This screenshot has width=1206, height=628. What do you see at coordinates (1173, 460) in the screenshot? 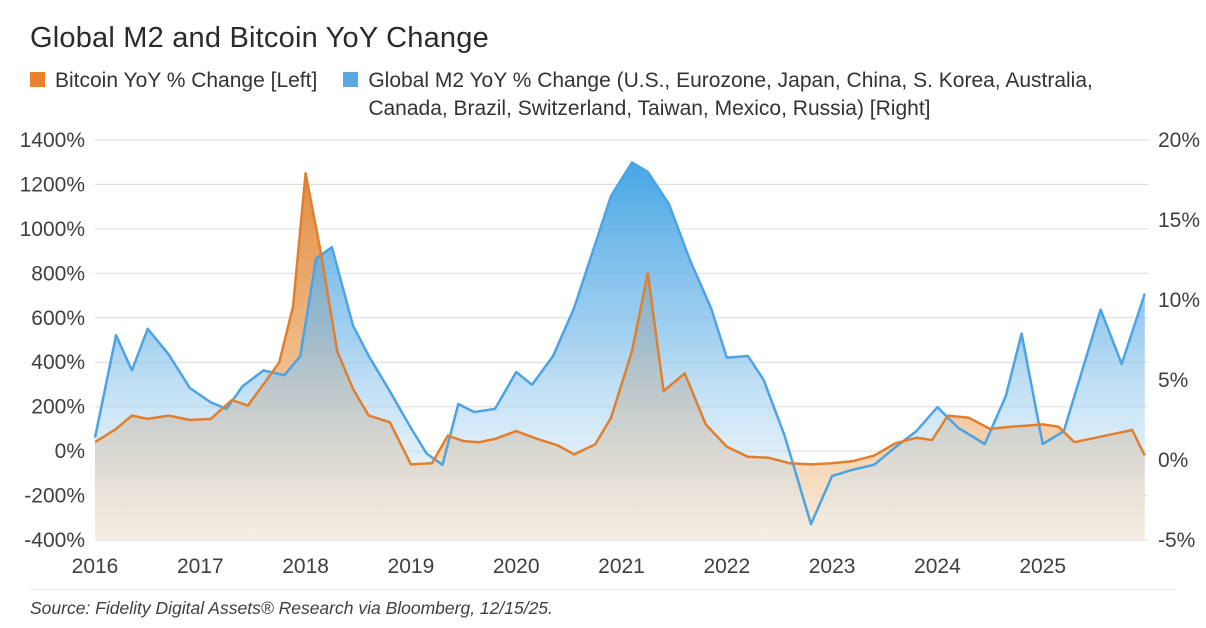
I see `right-axis-tick-label: 0%` at bounding box center [1173, 460].